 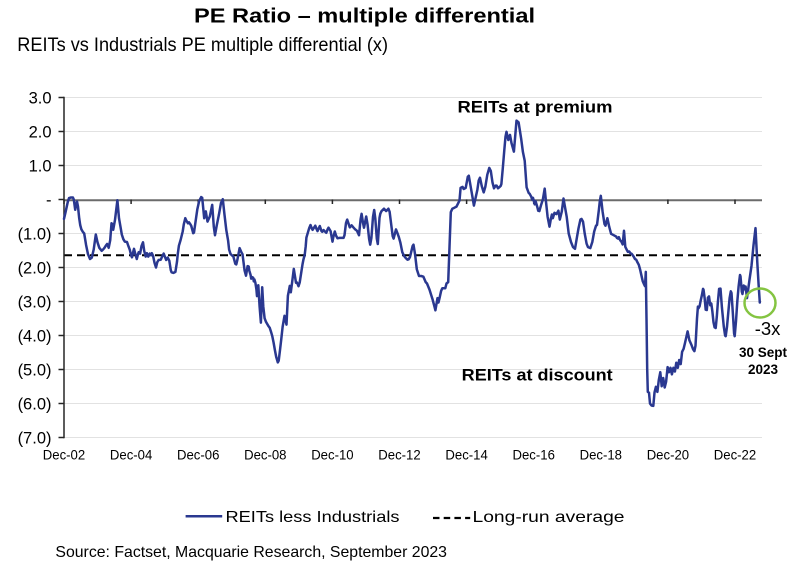 What do you see at coordinates (601, 456) in the screenshot?
I see `svg-text: Dec-18` at bounding box center [601, 456].